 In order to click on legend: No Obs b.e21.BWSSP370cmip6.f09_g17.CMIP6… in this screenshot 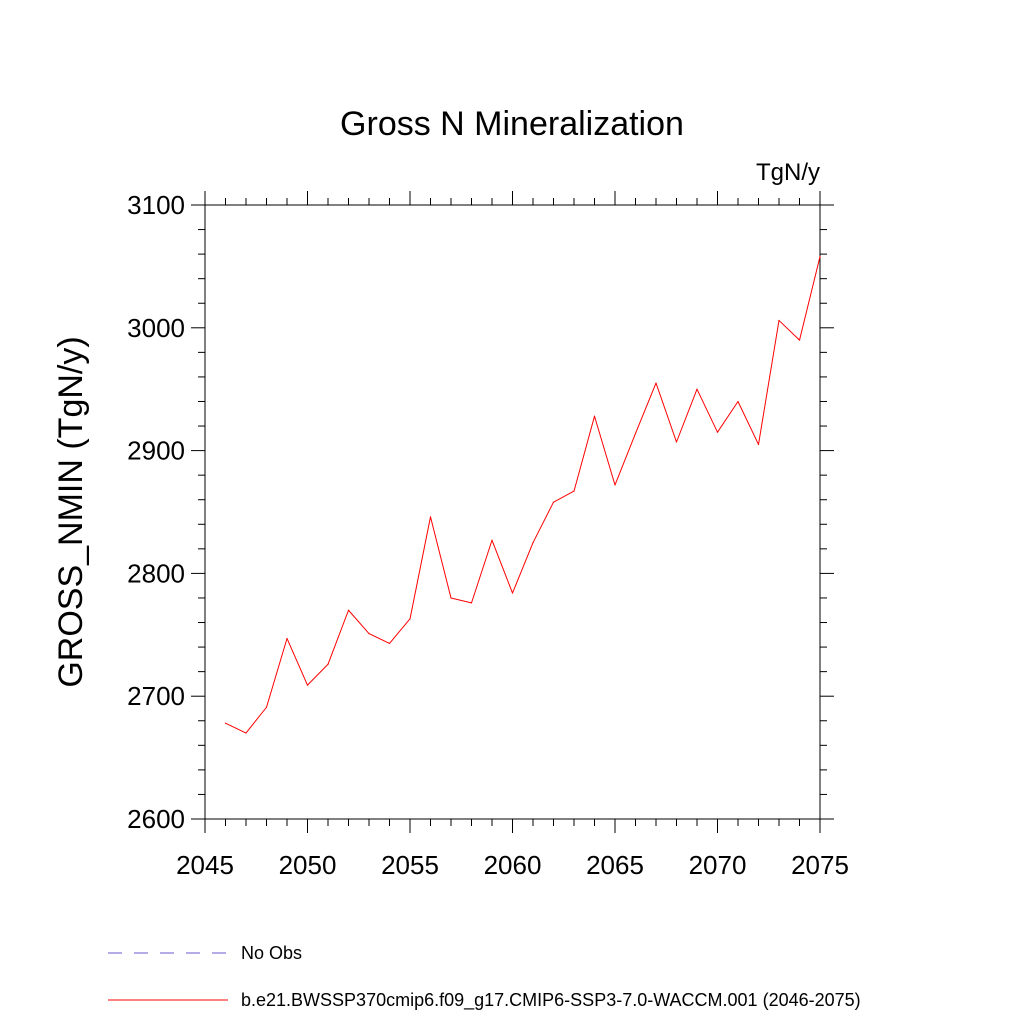, I will do `click(484, 977)`.